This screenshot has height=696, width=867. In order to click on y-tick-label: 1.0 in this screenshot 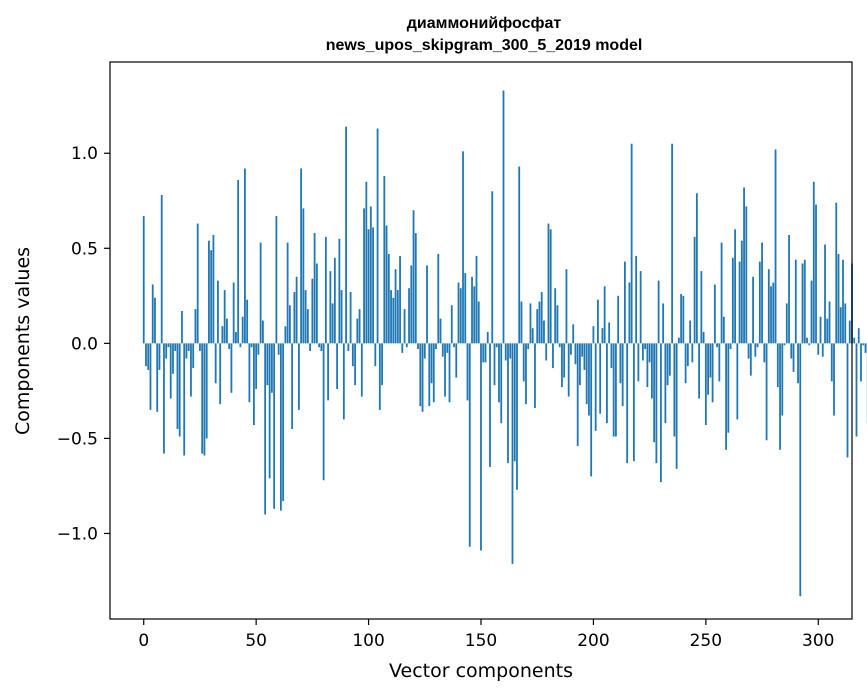, I will do `click(84, 154)`.